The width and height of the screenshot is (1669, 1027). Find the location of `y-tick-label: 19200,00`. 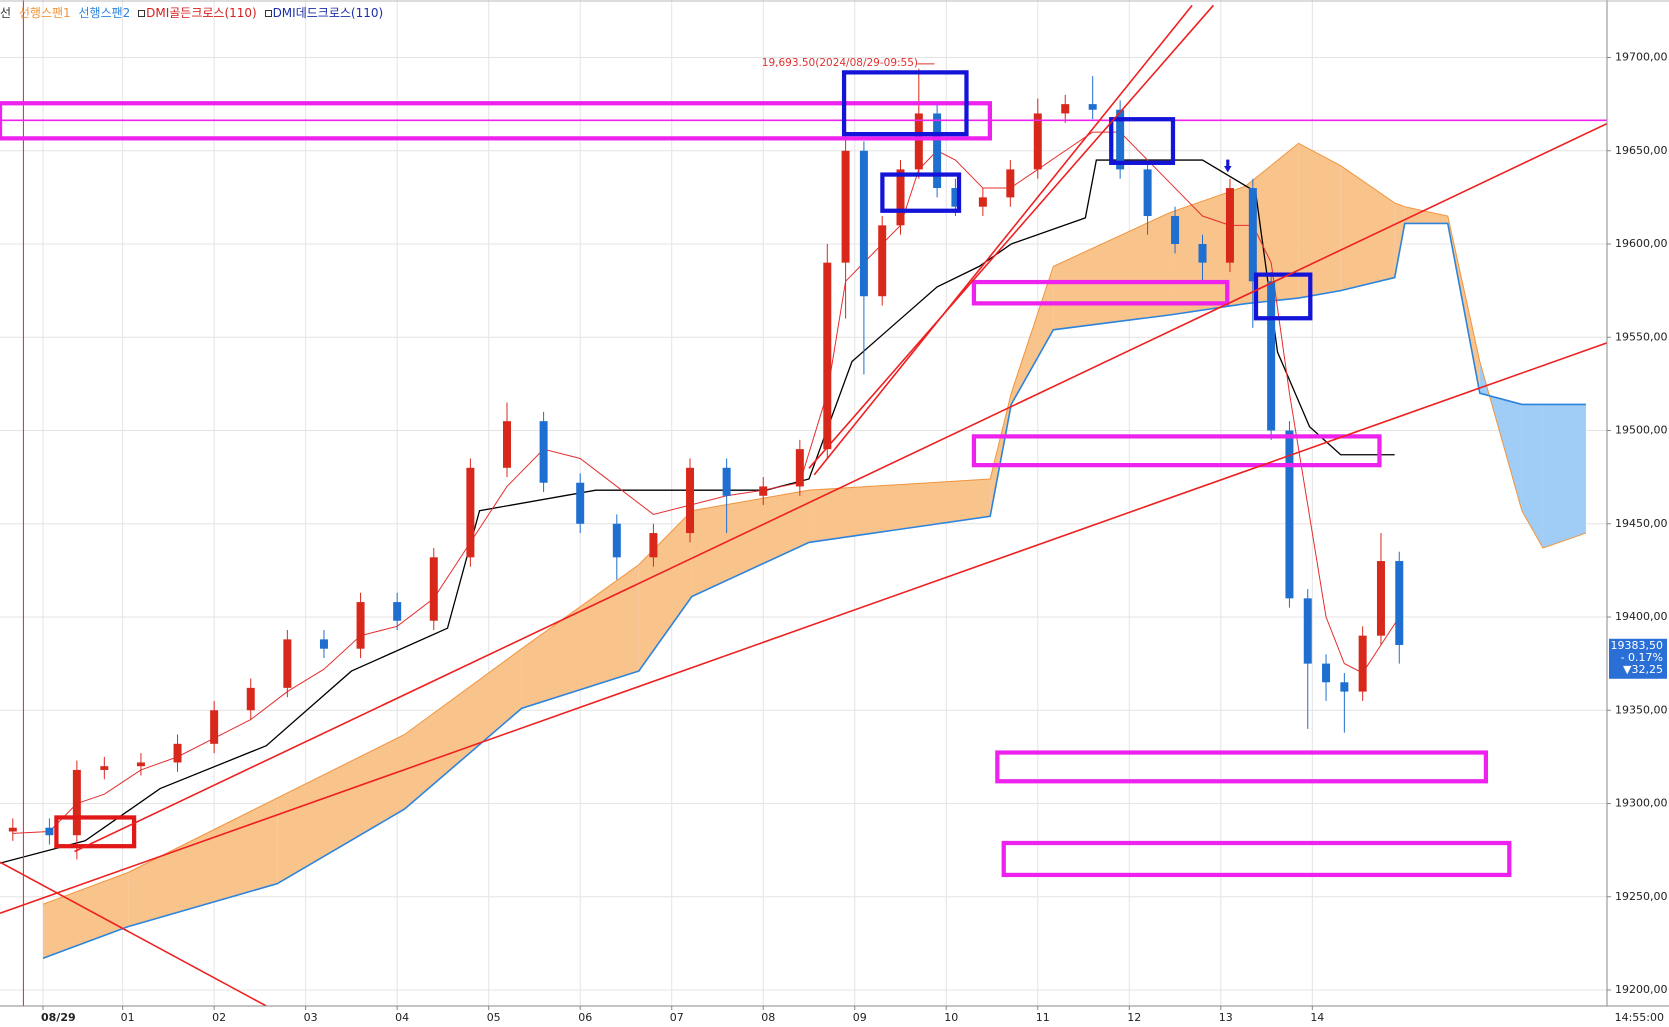

y-tick-label: 19200,00 is located at coordinates (1641, 989).